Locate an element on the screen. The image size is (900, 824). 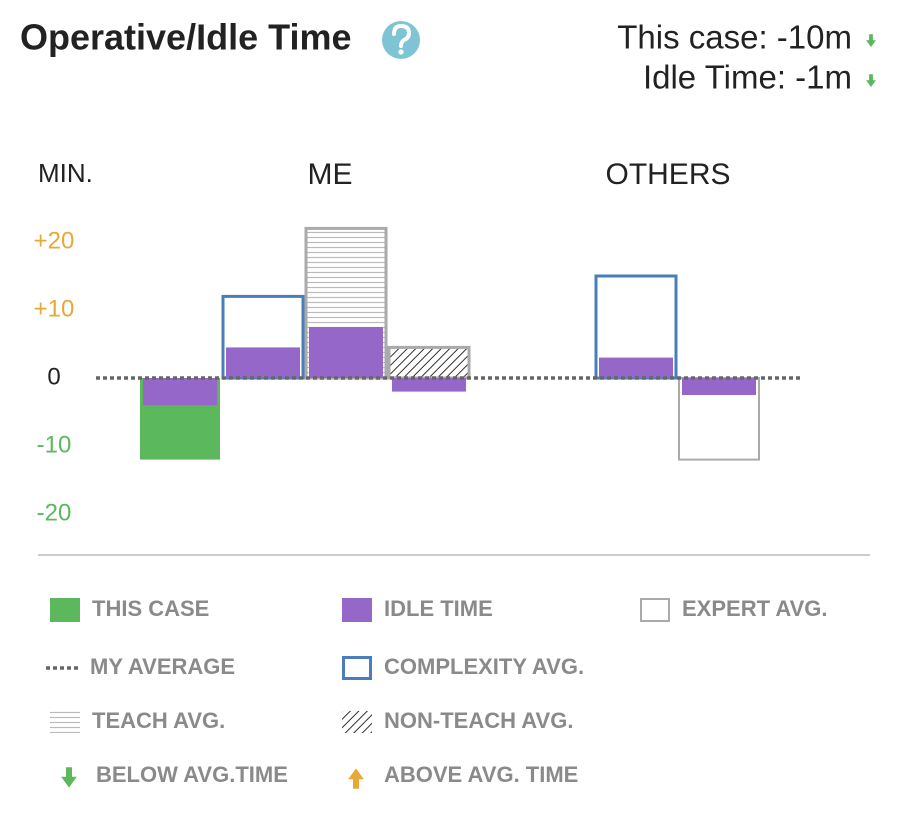
y-tick-label: 0 is located at coordinates (53, 376).